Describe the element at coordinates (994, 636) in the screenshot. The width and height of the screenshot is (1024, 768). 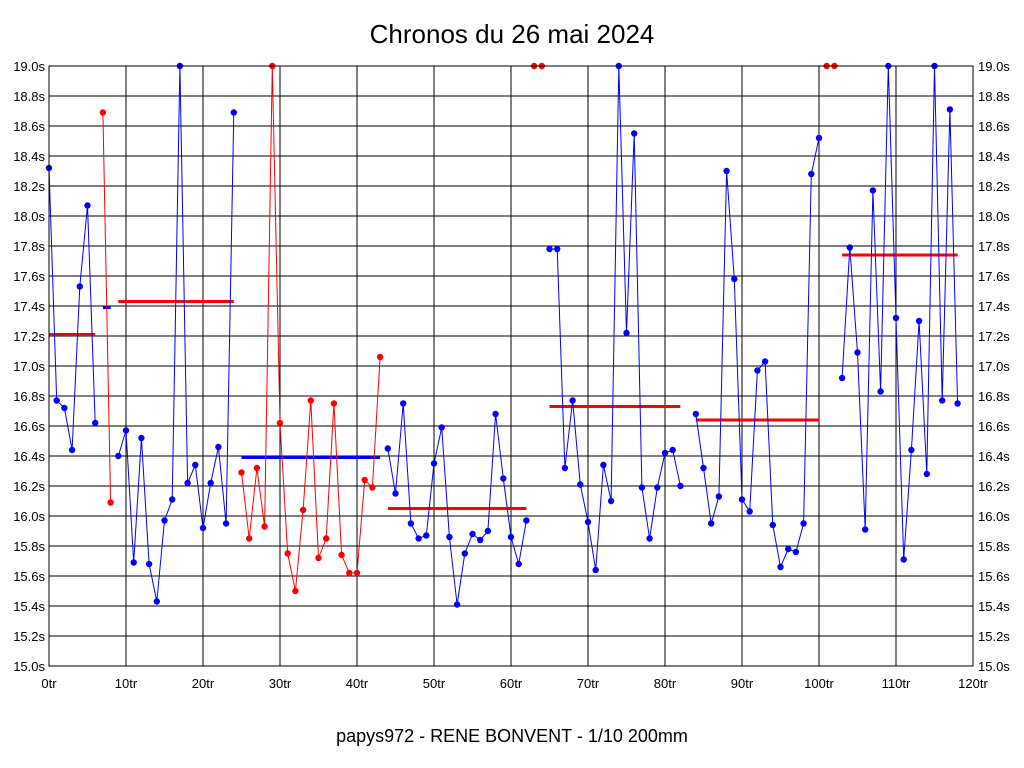
I see `y-tick-label: 15.2s` at that location.